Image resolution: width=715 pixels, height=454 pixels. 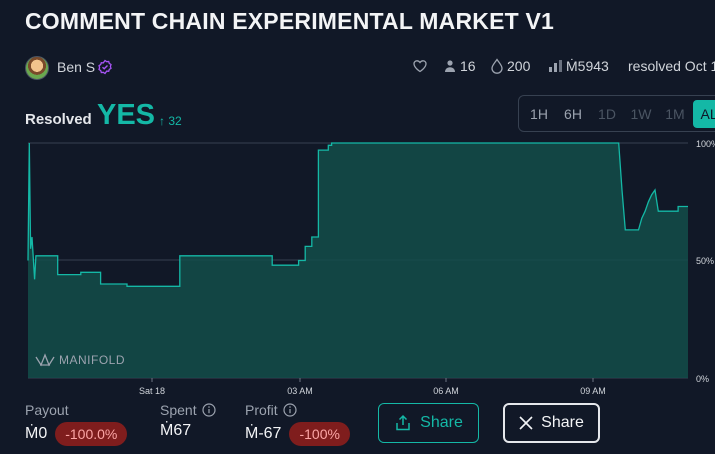 I want to click on x-tick-label: Sat 18, so click(x=152, y=391).